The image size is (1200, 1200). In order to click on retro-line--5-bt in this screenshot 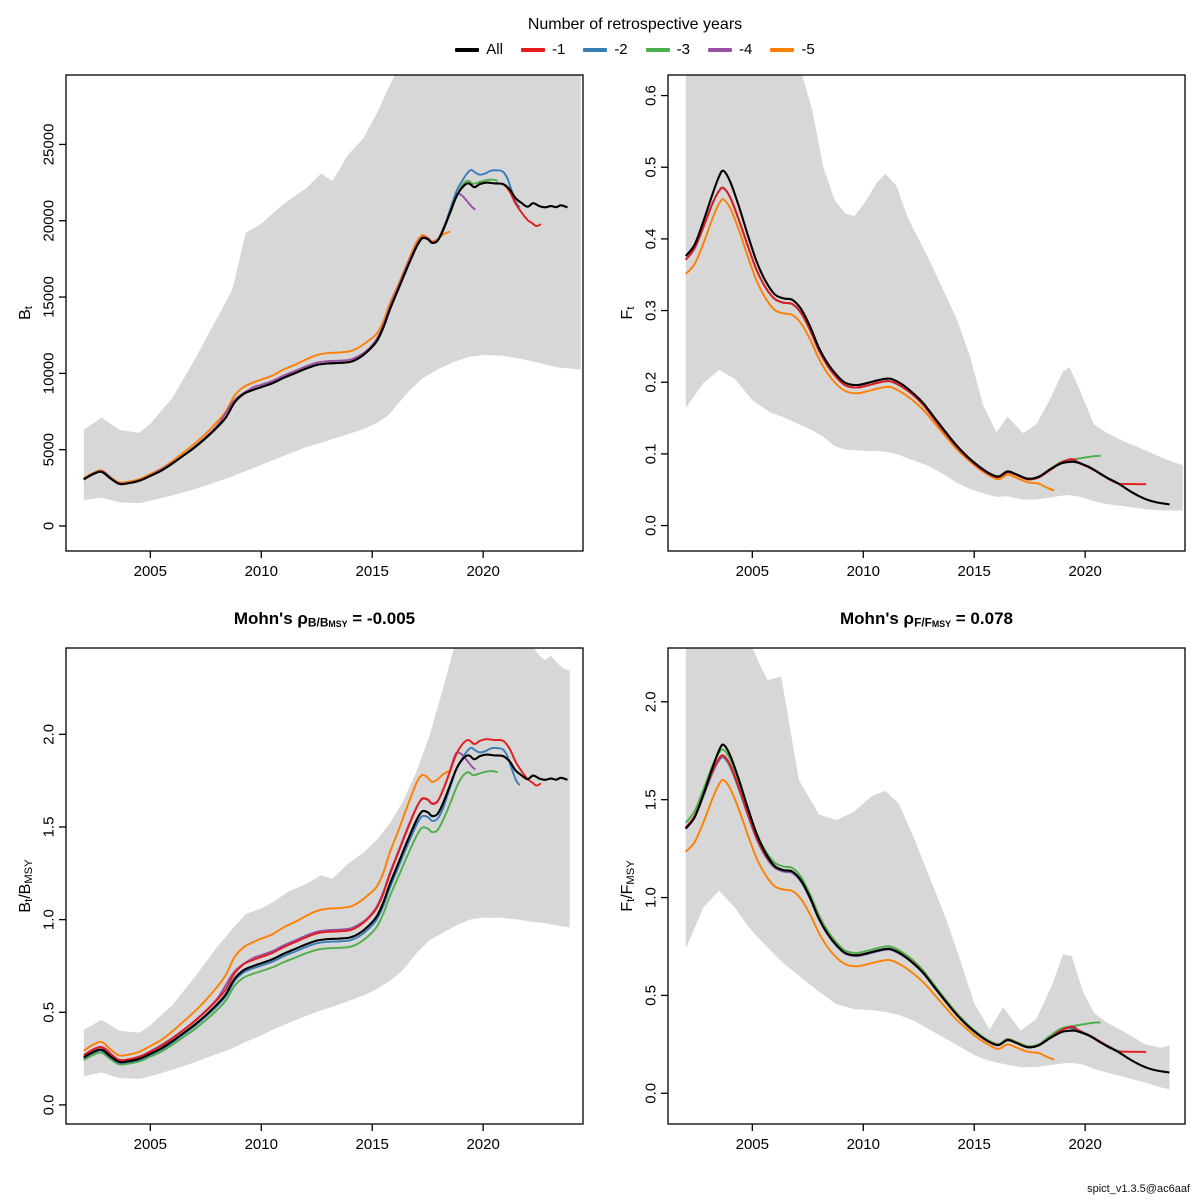, I will do `click(267, 357)`.